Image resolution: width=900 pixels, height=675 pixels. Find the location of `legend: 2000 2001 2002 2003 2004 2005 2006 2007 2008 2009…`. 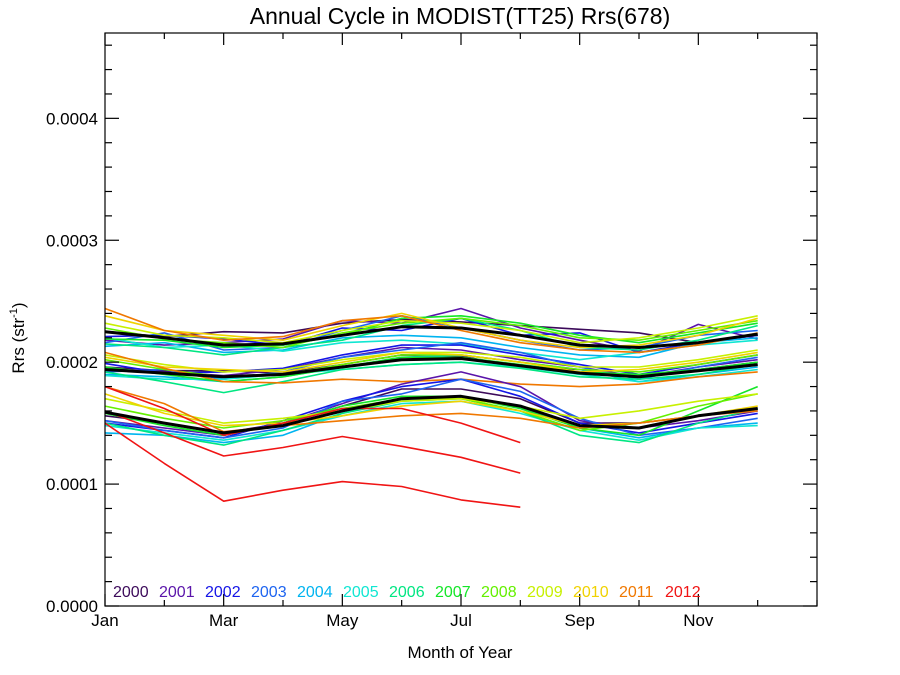

legend: 2000 2001 2002 2003 2004 2005 2006 2007 2008 2009… is located at coordinates (407, 592).